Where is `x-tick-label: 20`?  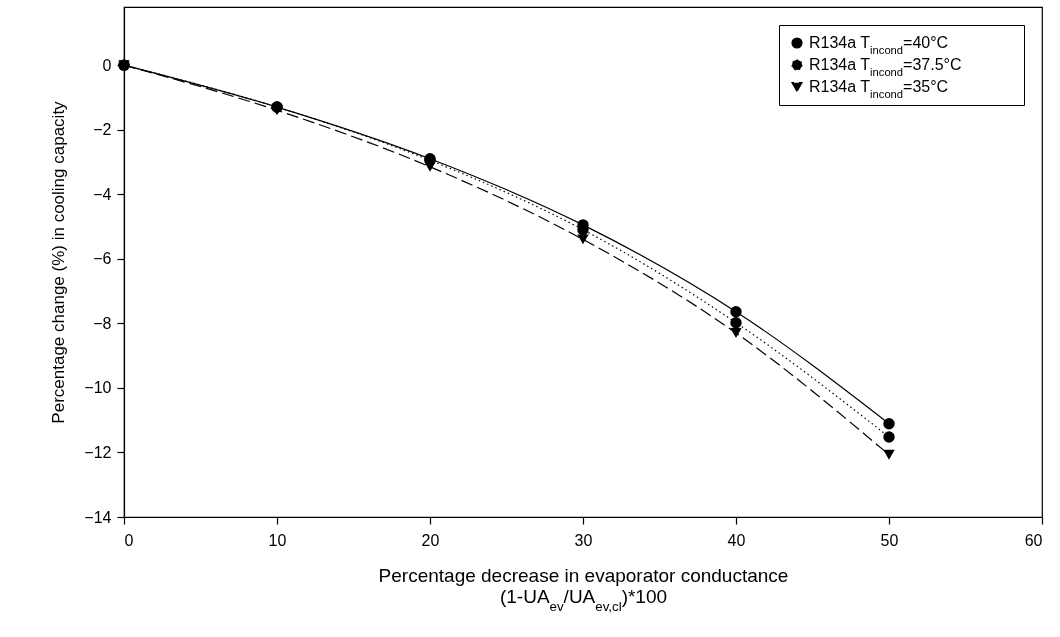
x-tick-label: 20 is located at coordinates (430, 540).